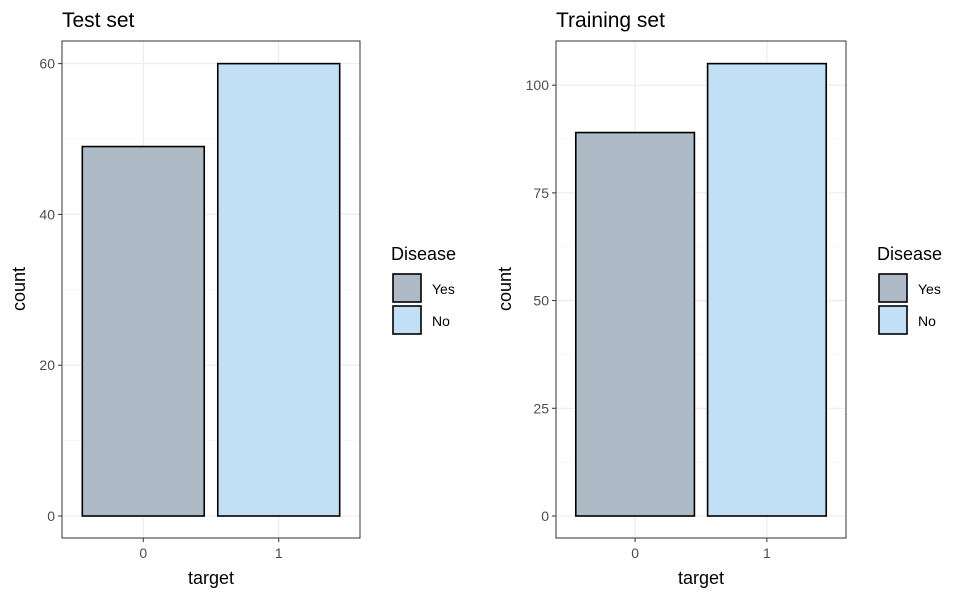  Describe the element at coordinates (541, 408) in the screenshot. I see `y-tick-label: 25` at that location.